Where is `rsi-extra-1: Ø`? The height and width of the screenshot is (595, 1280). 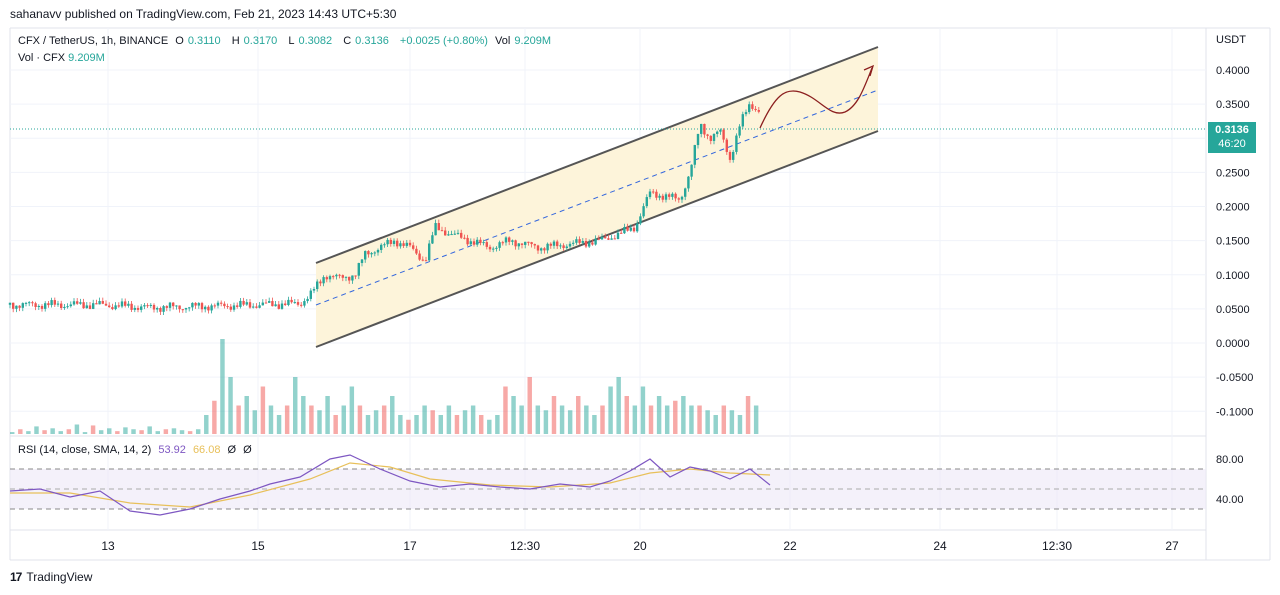
rsi-extra-1: Ø is located at coordinates (232, 450).